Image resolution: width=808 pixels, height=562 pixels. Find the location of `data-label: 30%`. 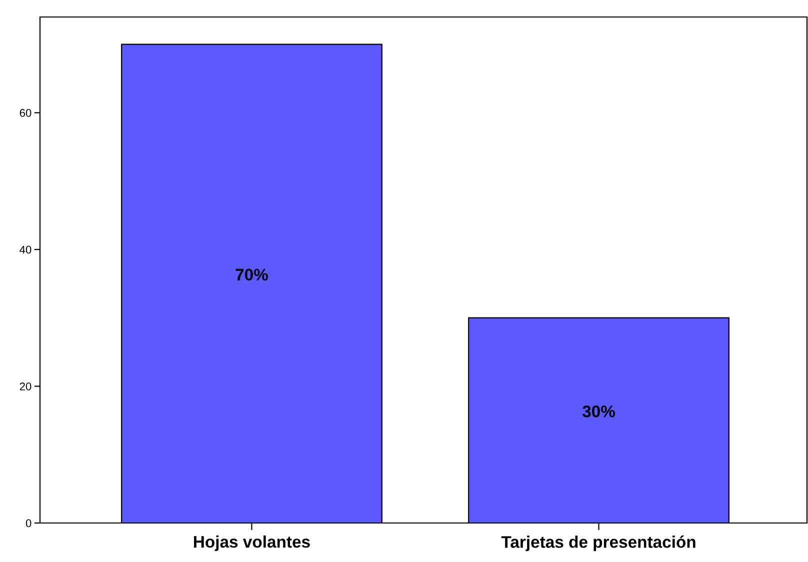

data-label: 30% is located at coordinates (599, 412).